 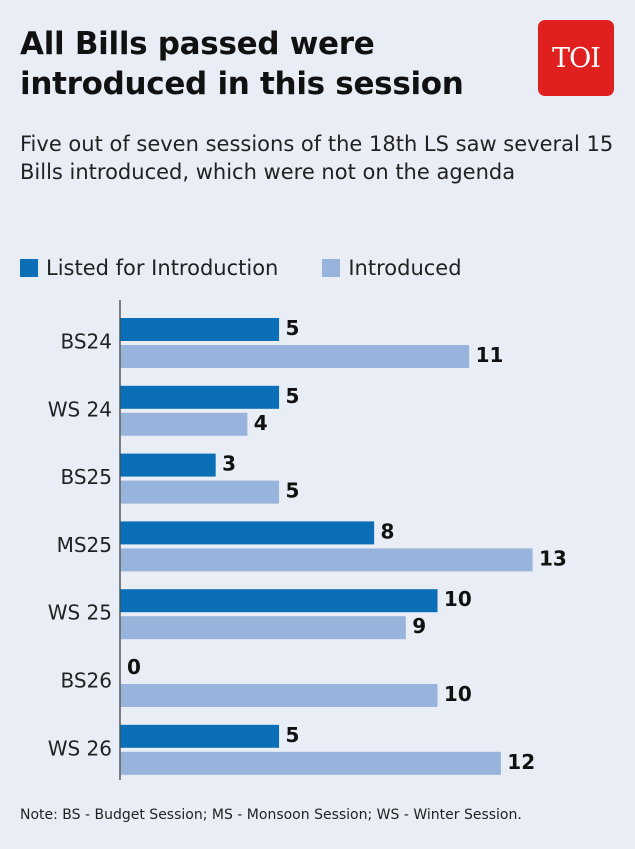 What do you see at coordinates (80, 409) in the screenshot?
I see `category-label: WS 24` at bounding box center [80, 409].